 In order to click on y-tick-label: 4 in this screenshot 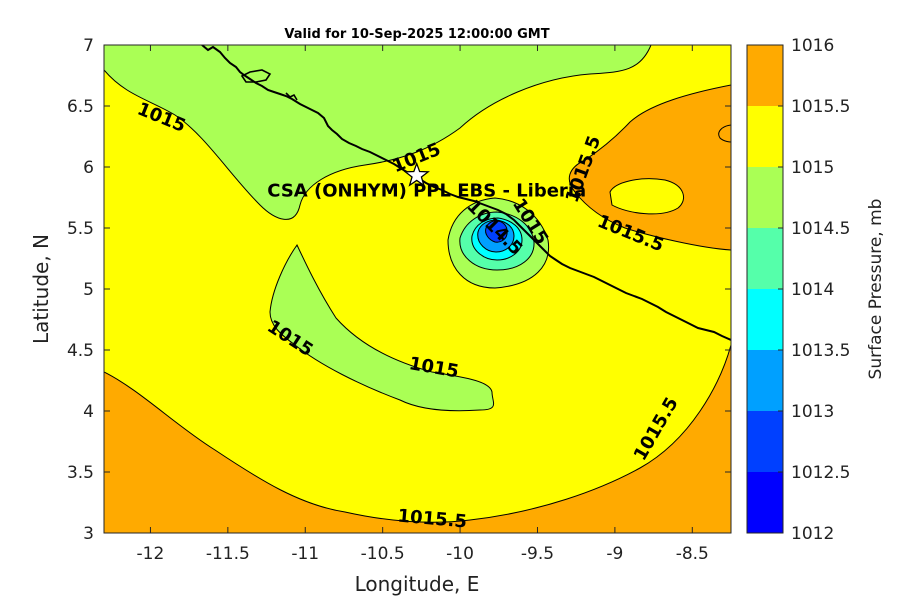, I will do `click(88, 412)`.